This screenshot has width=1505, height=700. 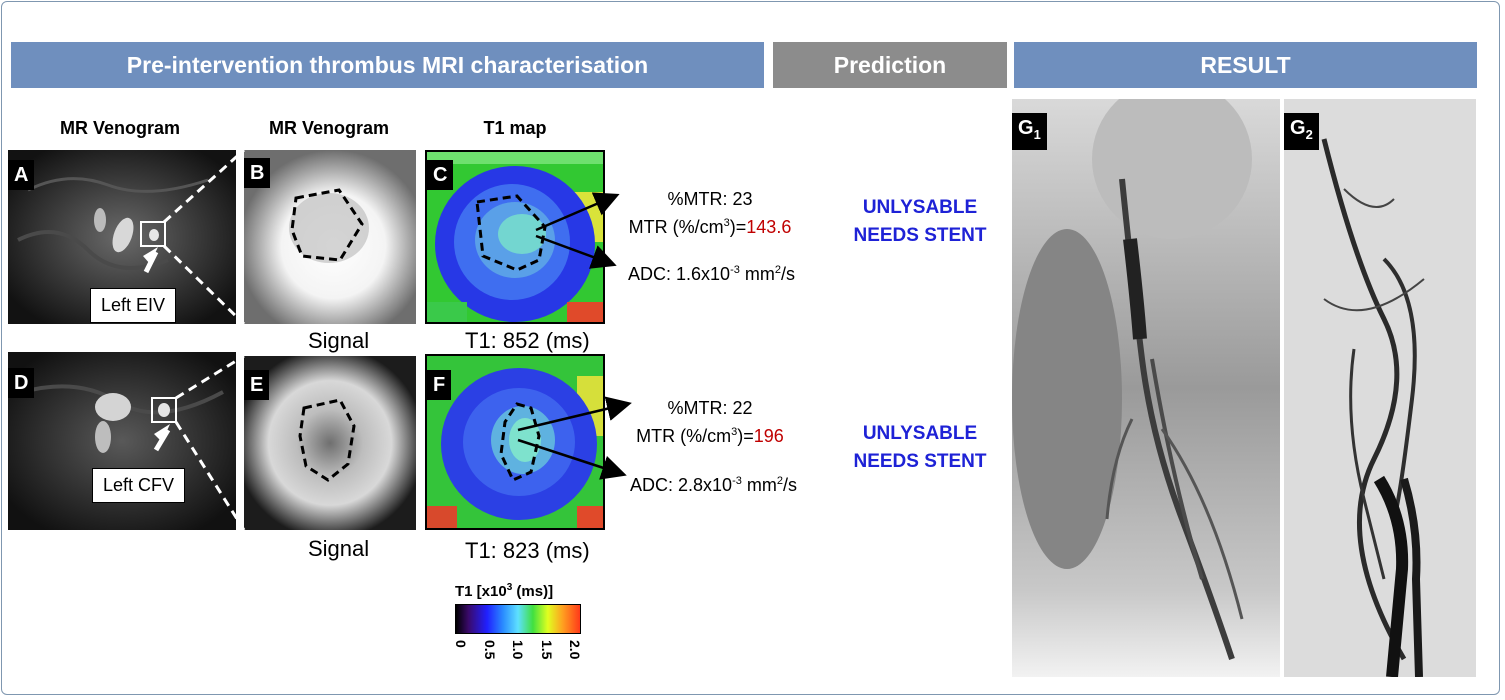 What do you see at coordinates (21, 383) in the screenshot?
I see `panel-label-d: D` at bounding box center [21, 383].